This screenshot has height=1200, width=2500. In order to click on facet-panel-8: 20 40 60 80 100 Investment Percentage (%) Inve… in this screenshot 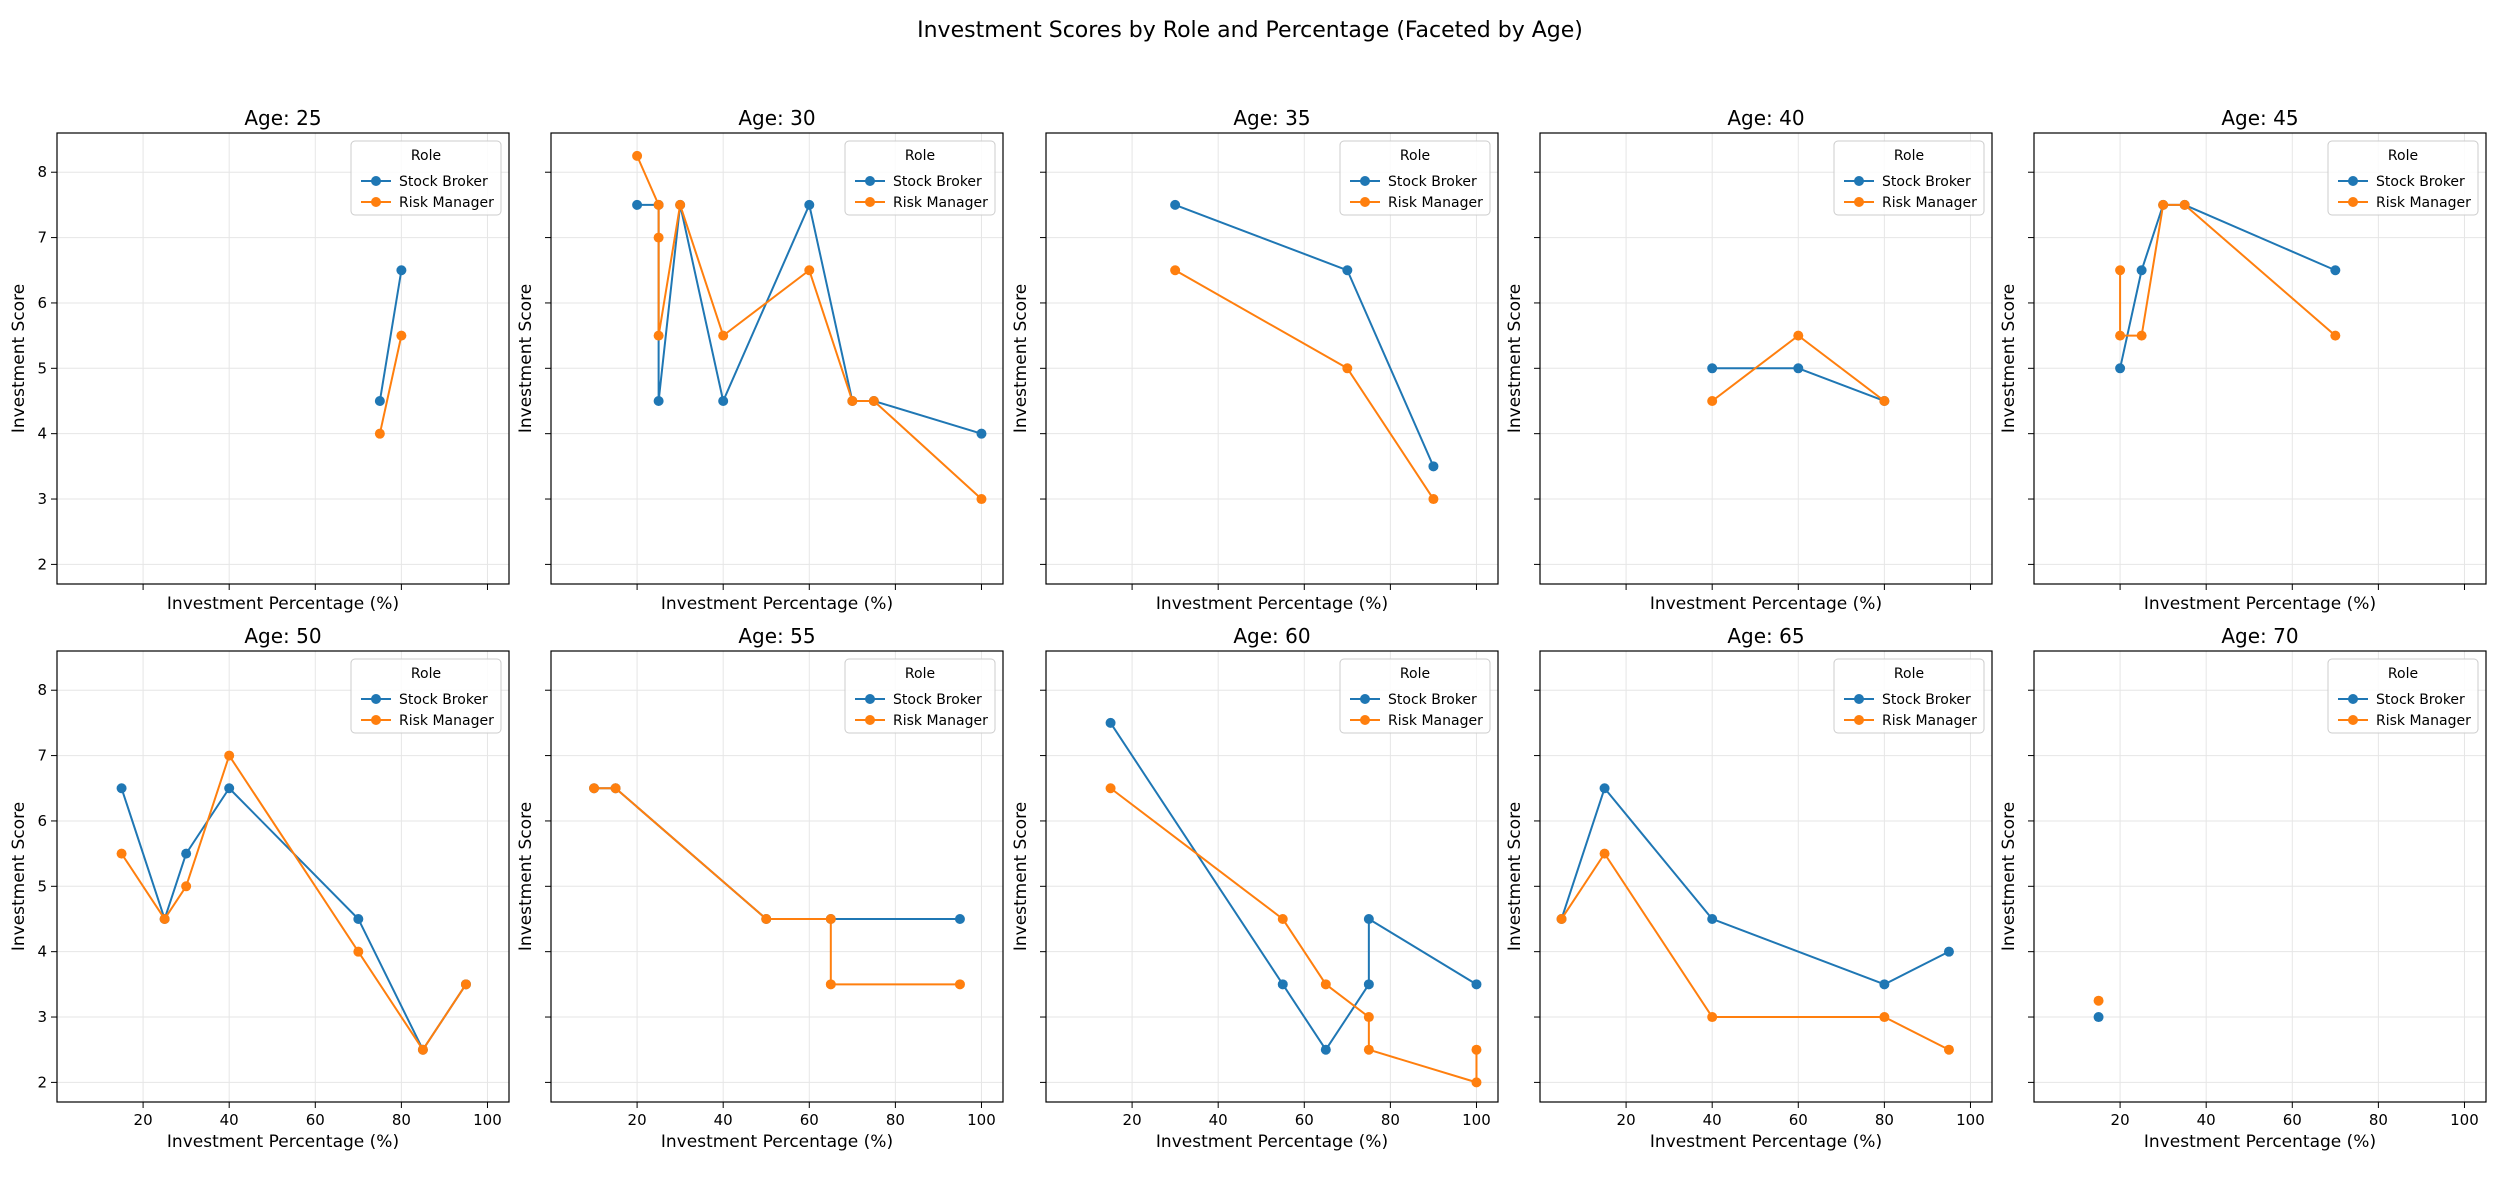, I will do `click(1255, 888)`.